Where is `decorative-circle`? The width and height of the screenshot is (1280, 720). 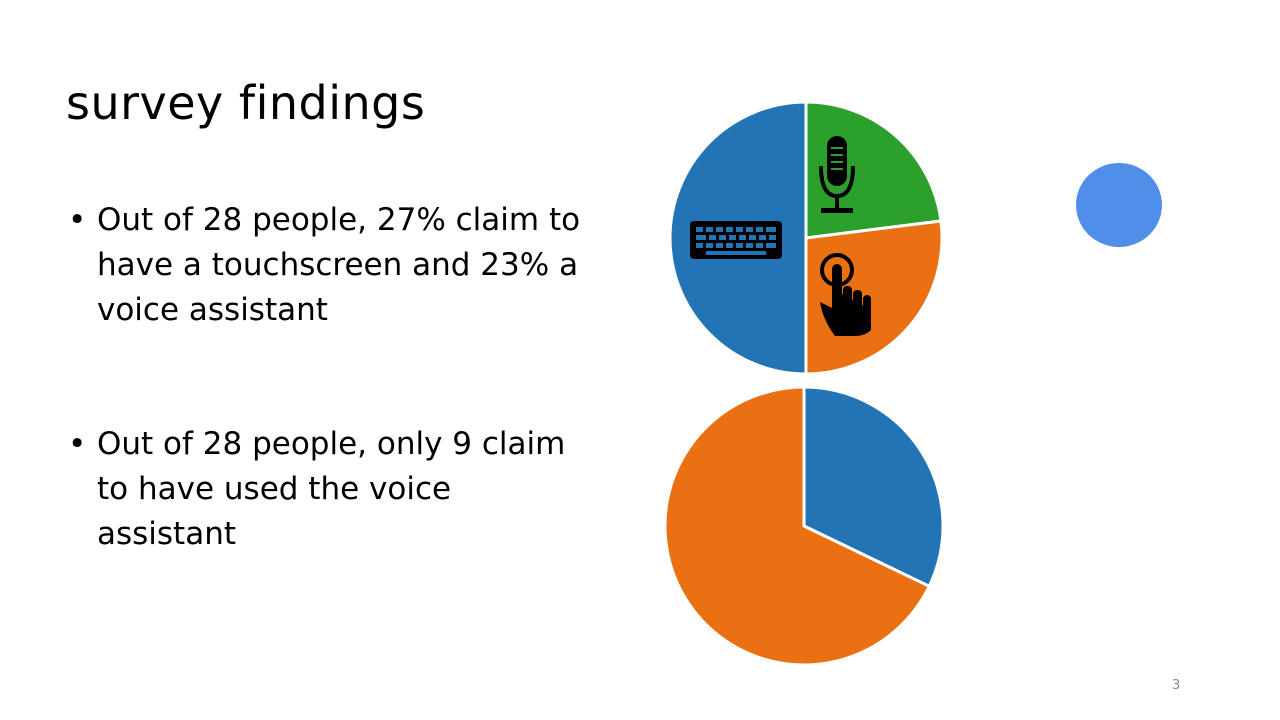 decorative-circle is located at coordinates (1119, 205).